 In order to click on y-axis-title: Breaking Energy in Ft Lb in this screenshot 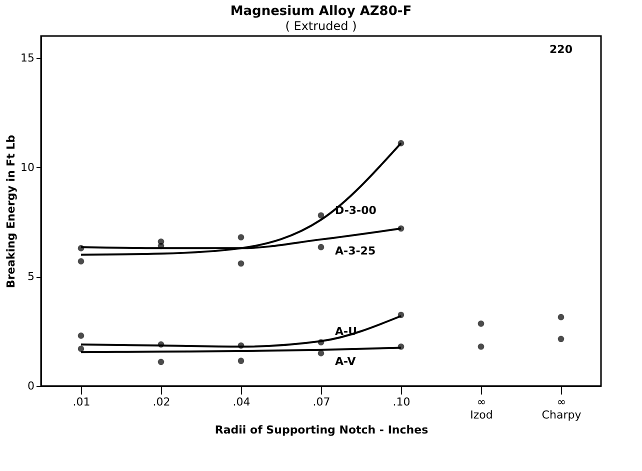, I will do `click(11, 211)`.